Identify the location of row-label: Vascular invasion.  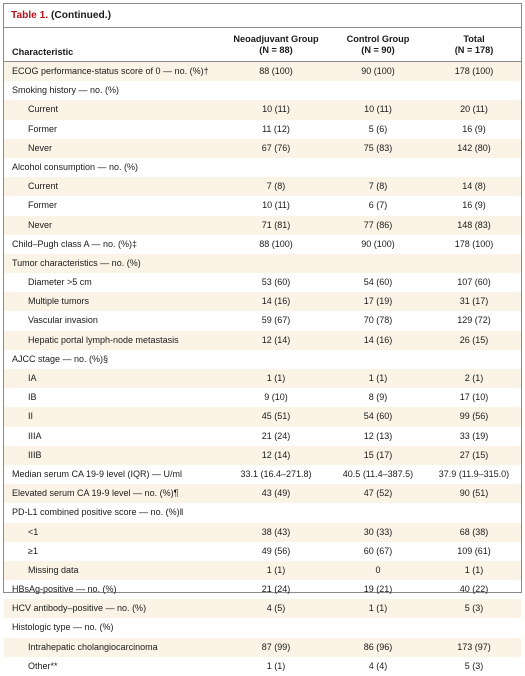
(63, 320).